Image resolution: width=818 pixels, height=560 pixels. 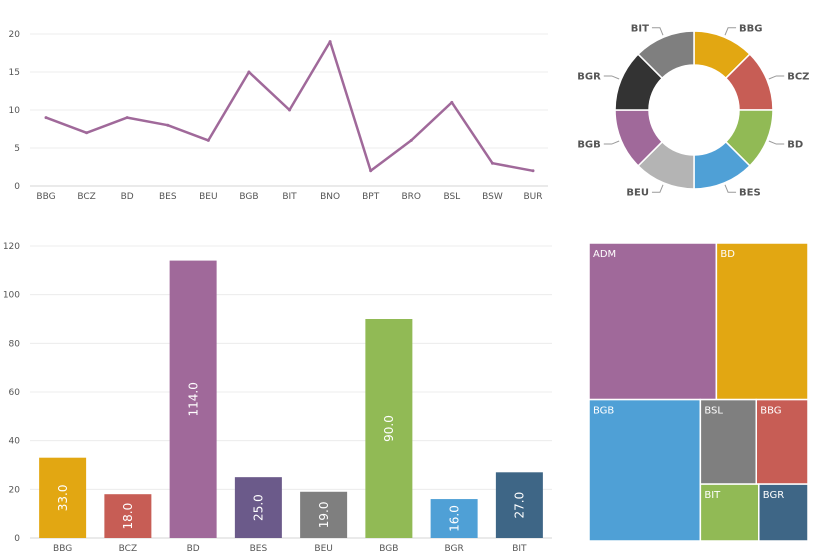 I want to click on bar-y-tick: 120, so click(x=11, y=247).